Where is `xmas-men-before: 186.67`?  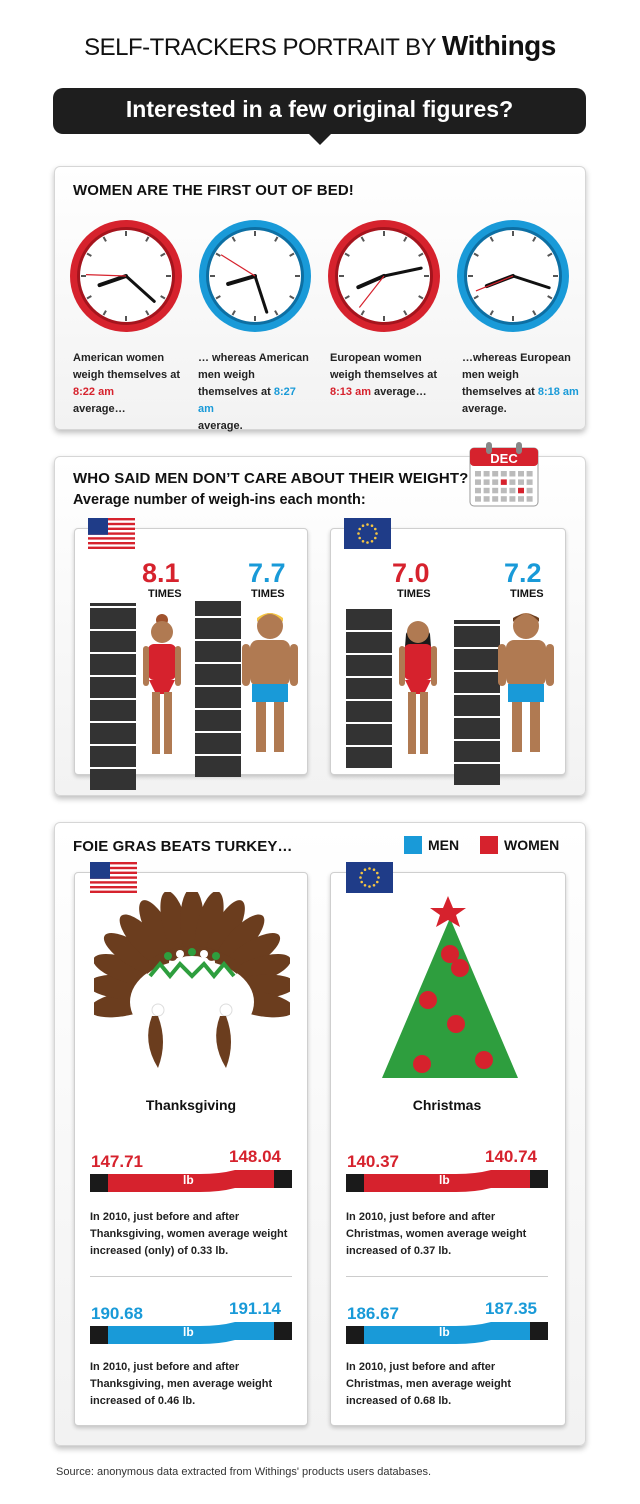
xmas-men-before: 186.67 is located at coordinates (373, 1313).